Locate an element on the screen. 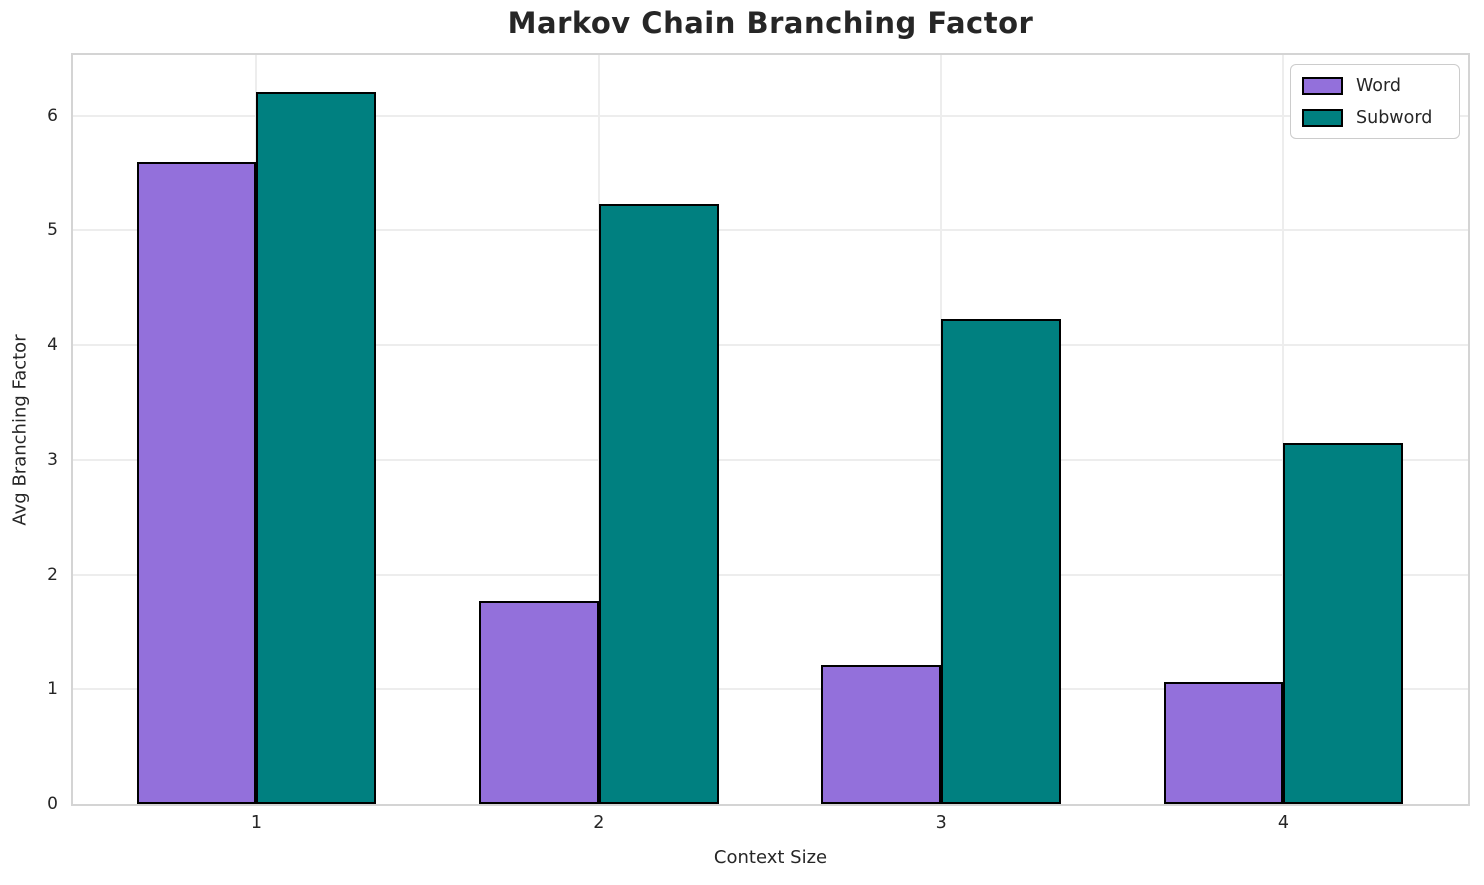 This screenshot has height=885, width=1484. x-tick-label: 1 is located at coordinates (256, 823).